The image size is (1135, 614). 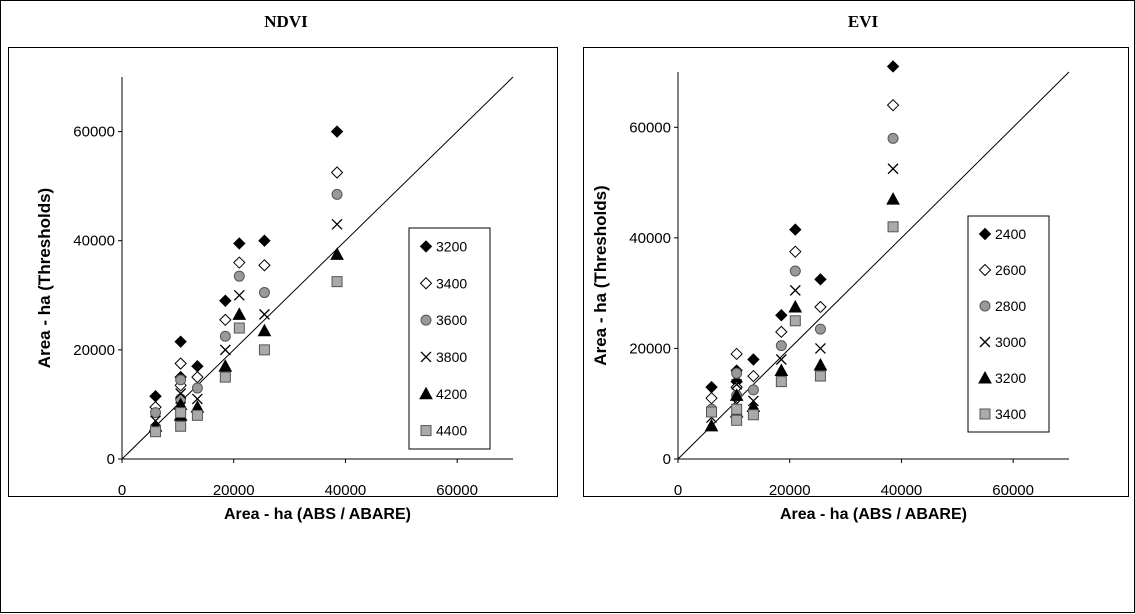 What do you see at coordinates (1010, 270) in the screenshot?
I see `legend-label-evi: 2600` at bounding box center [1010, 270].